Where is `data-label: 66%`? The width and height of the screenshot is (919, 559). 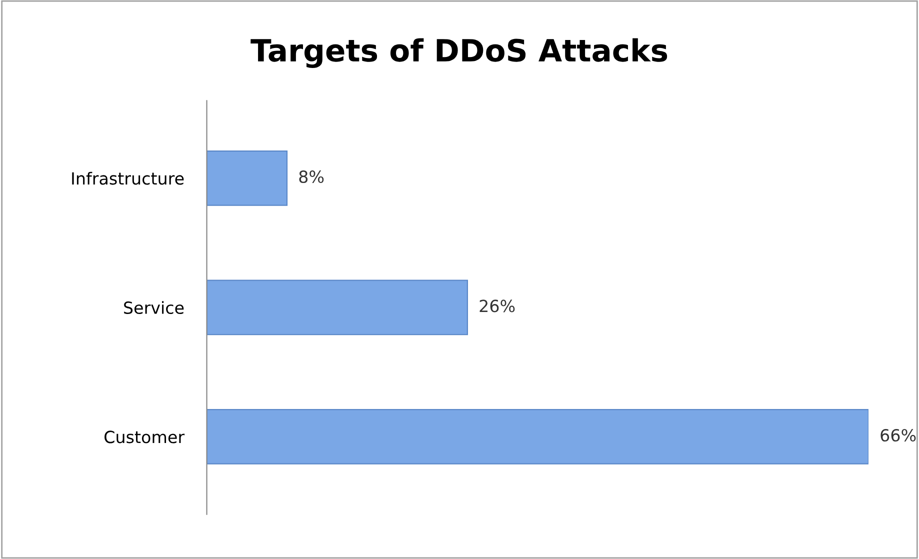 data-label: 66% is located at coordinates (898, 435).